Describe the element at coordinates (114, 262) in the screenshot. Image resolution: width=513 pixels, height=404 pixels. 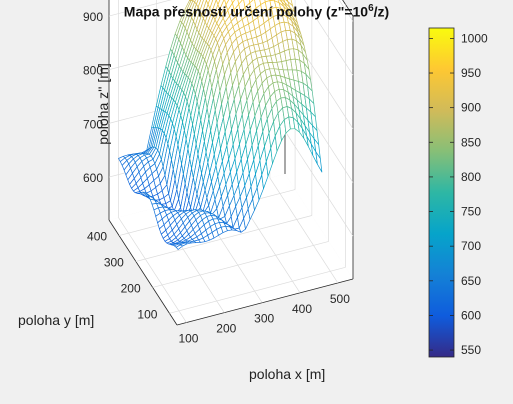
I see `y-tick-label: 300` at that location.